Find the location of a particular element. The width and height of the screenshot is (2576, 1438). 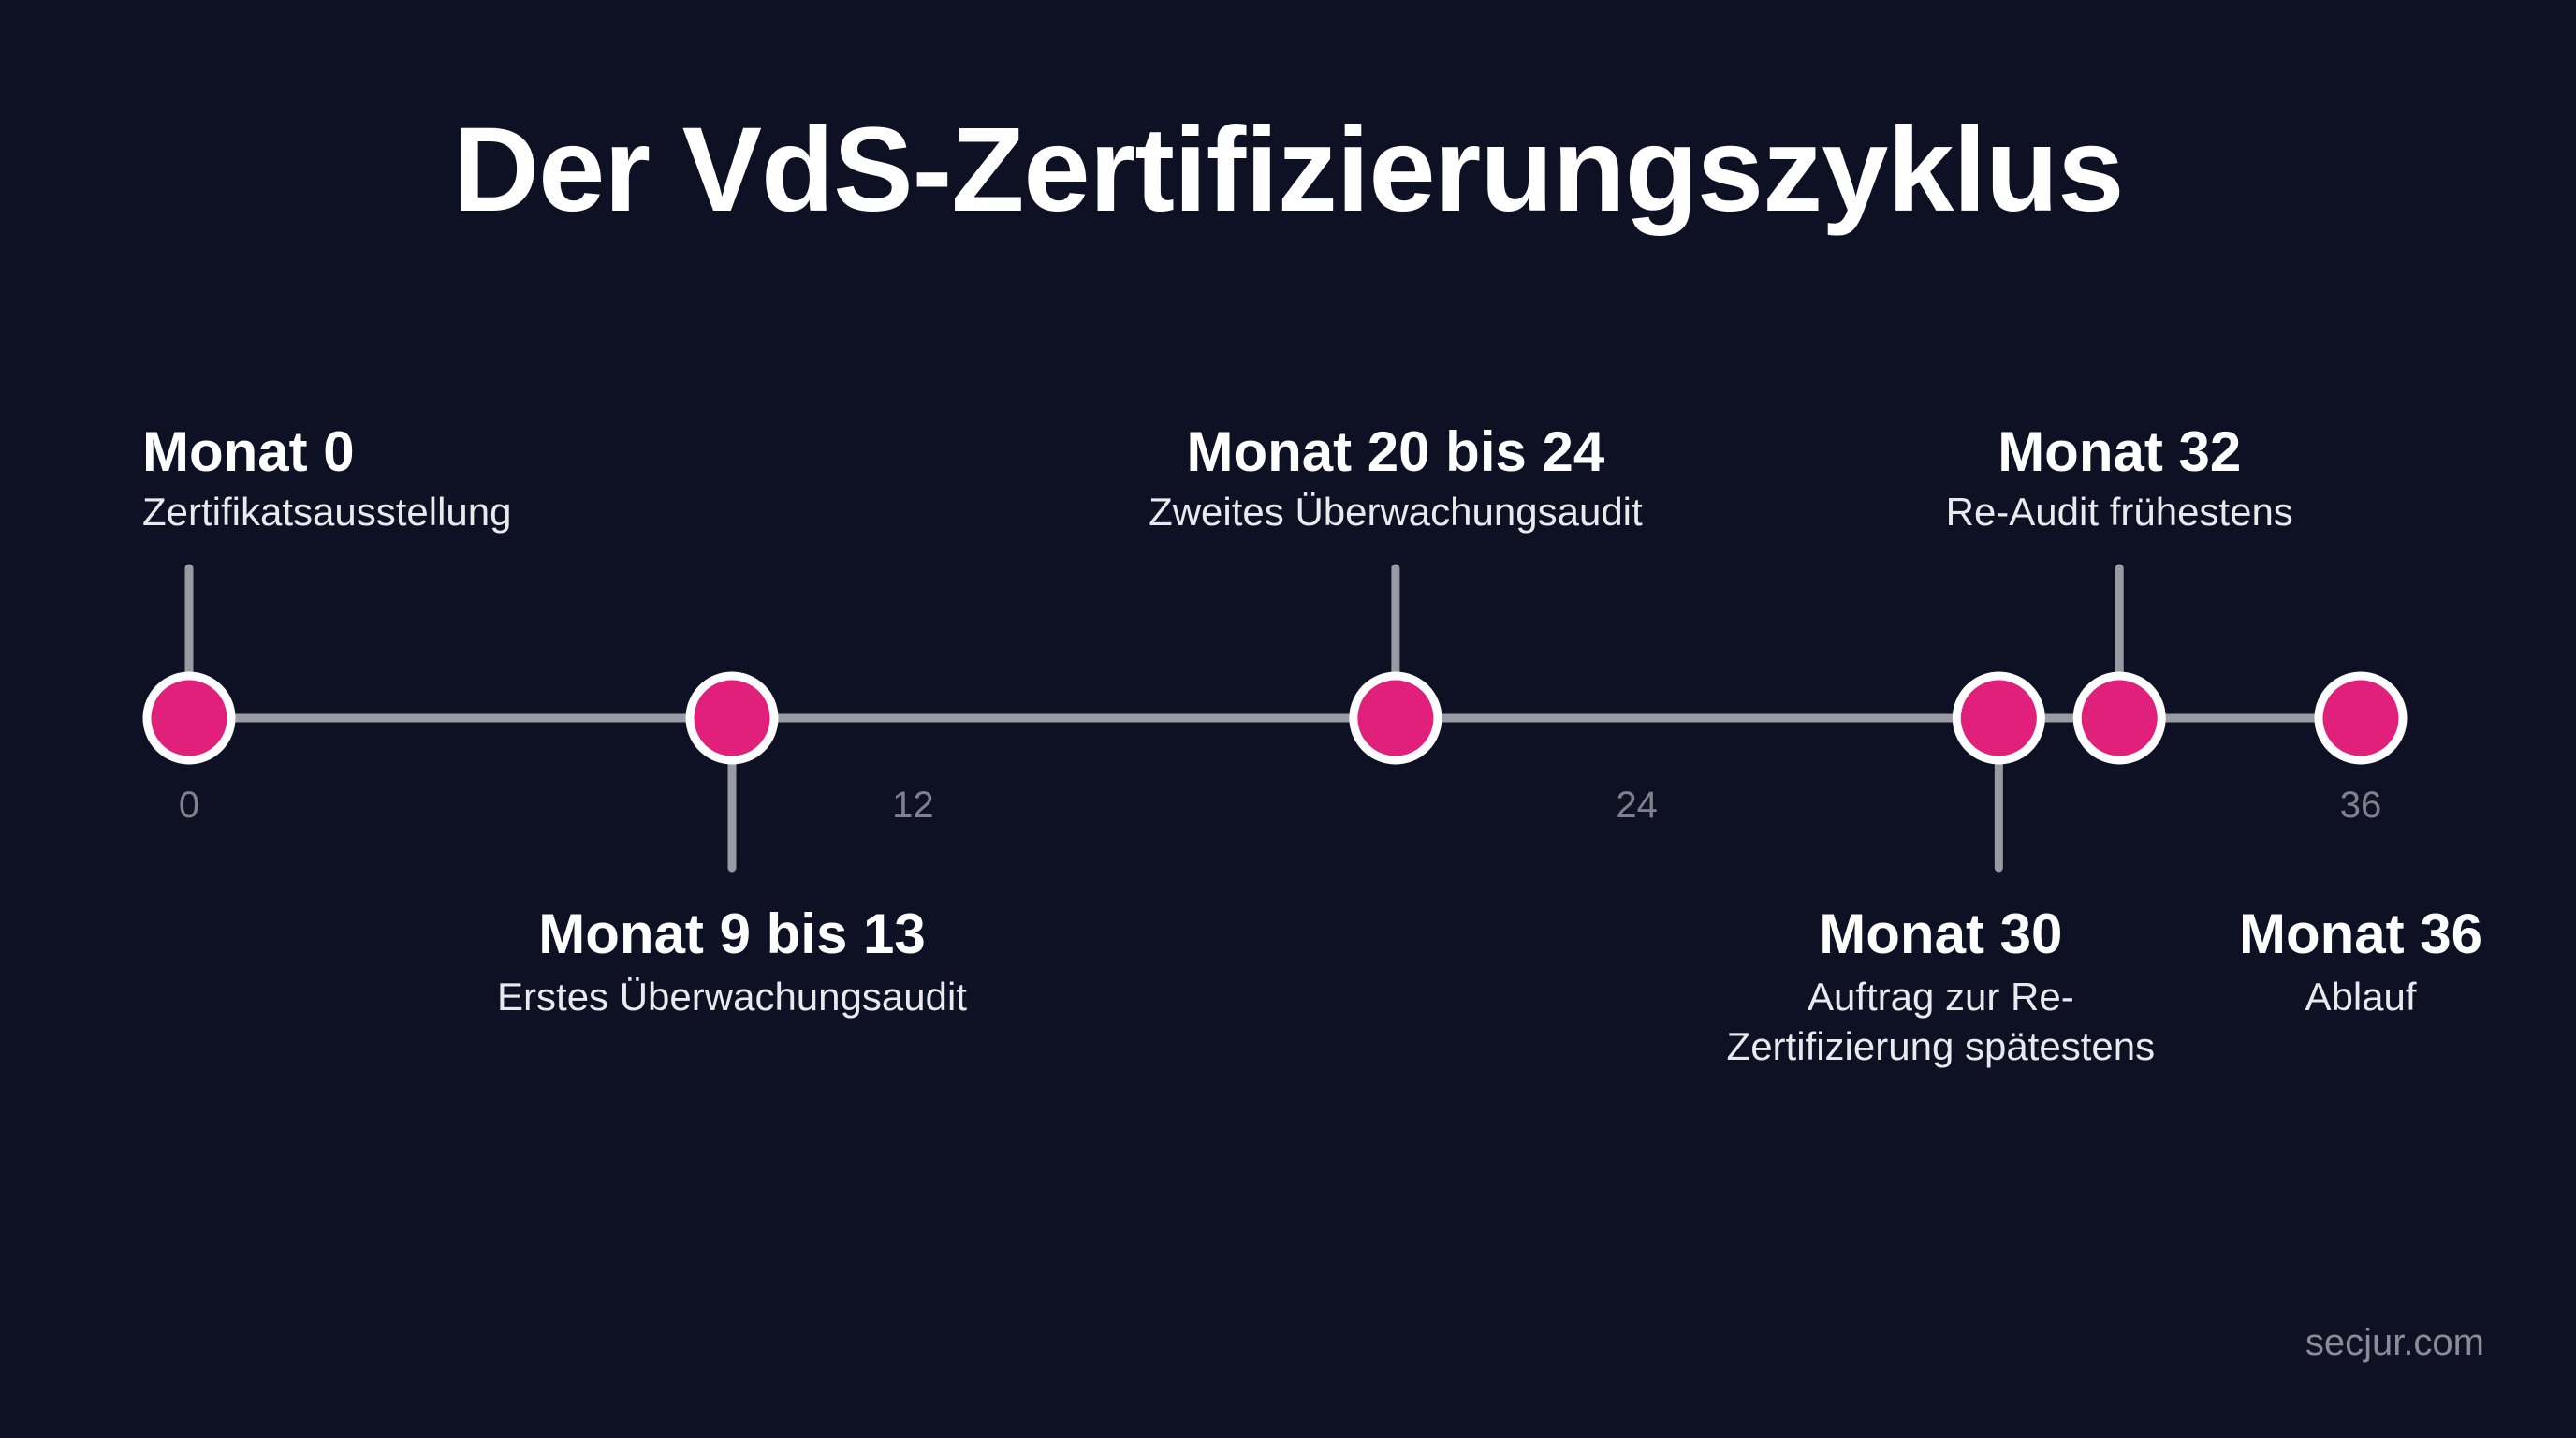

event-title: Monat 30 is located at coordinates (1941, 933).